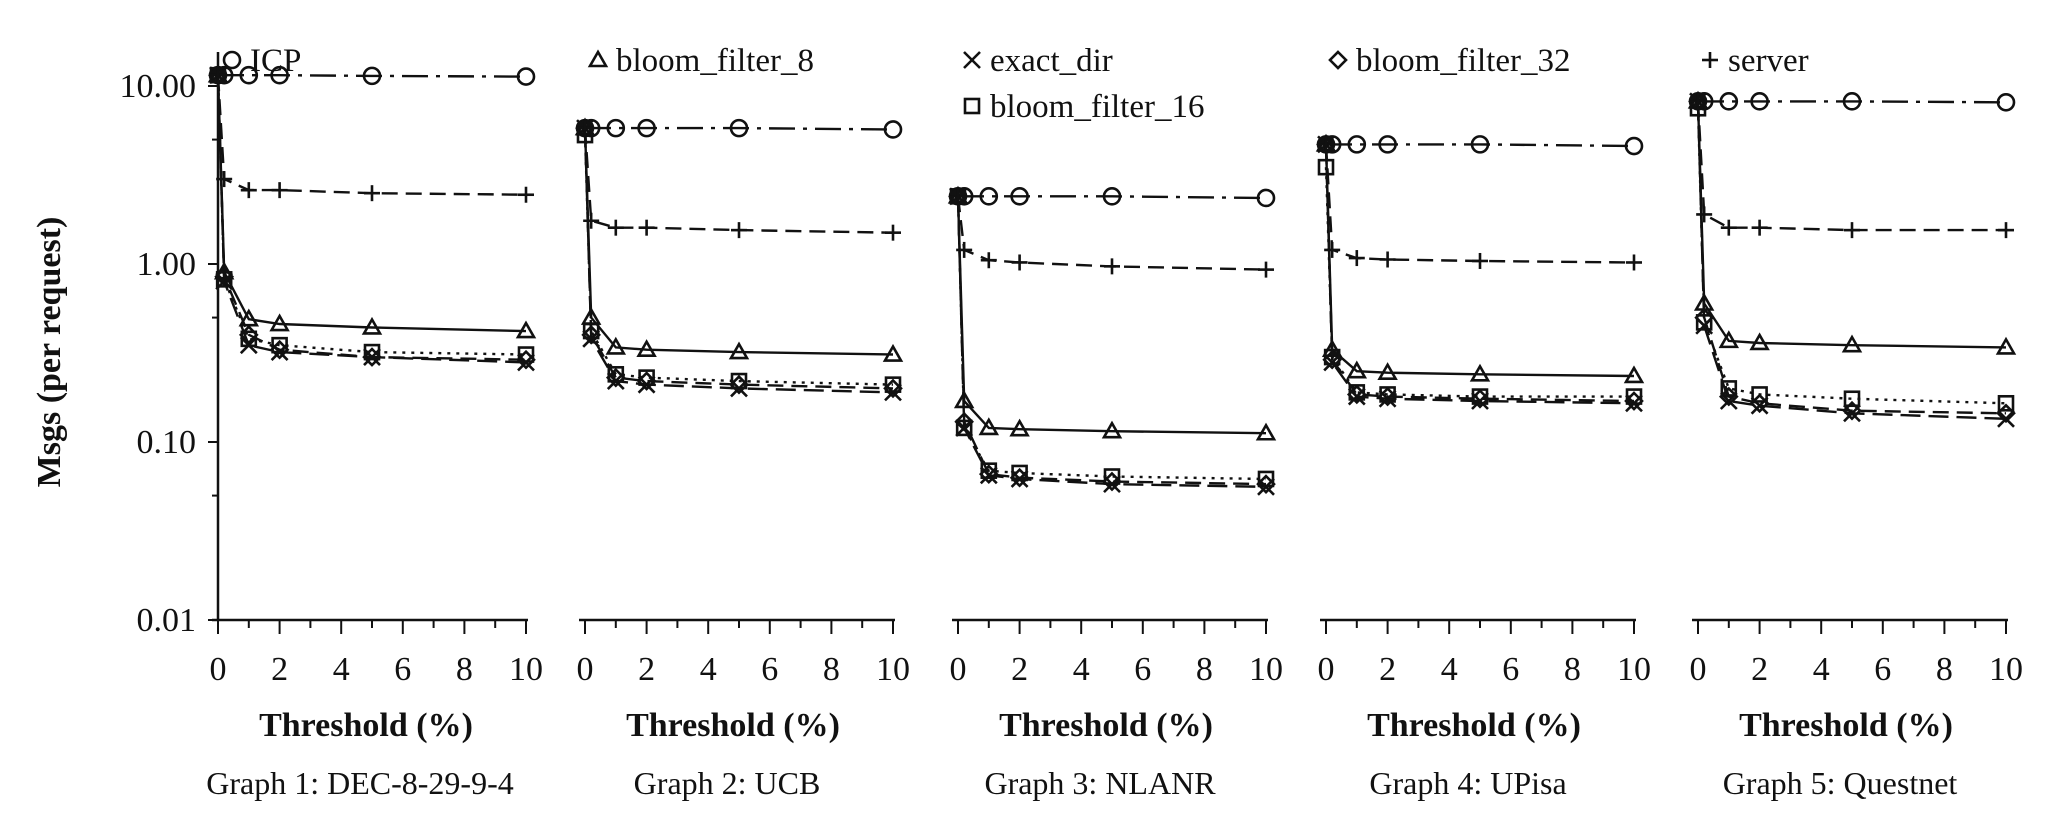 The height and width of the screenshot is (819, 2052). Describe the element at coordinates (1840, 783) in the screenshot. I see `panel-caption: Graph 5: Questnet` at that location.